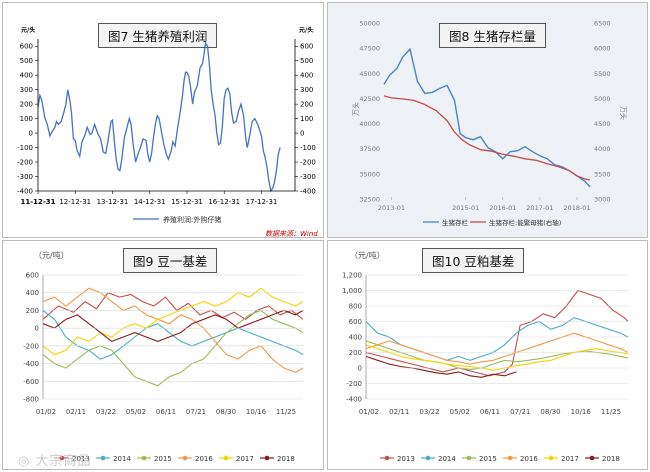 This screenshot has width=650, height=472. I want to click on y-tick-label-right: 100, so click(306, 119).